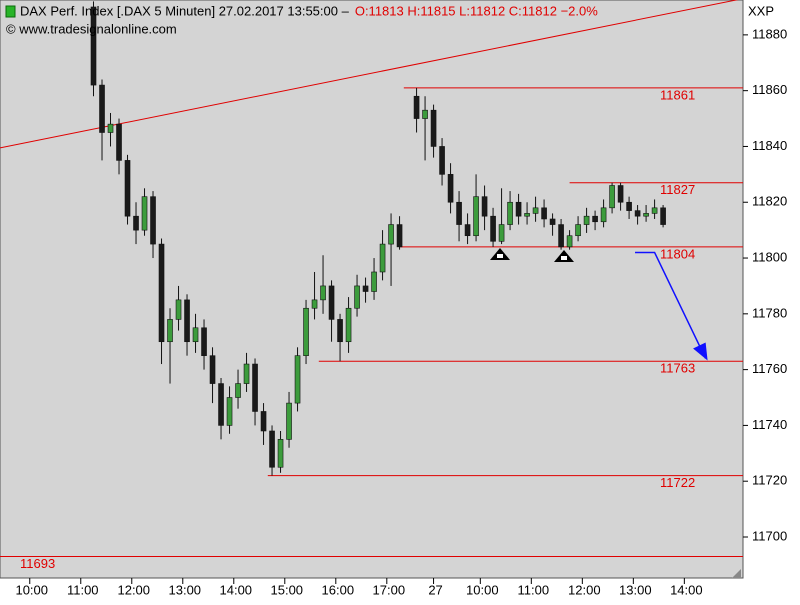 The image size is (800, 605). What do you see at coordinates (287, 589) in the screenshot?
I see `x-tick-label: 15:00` at bounding box center [287, 589].